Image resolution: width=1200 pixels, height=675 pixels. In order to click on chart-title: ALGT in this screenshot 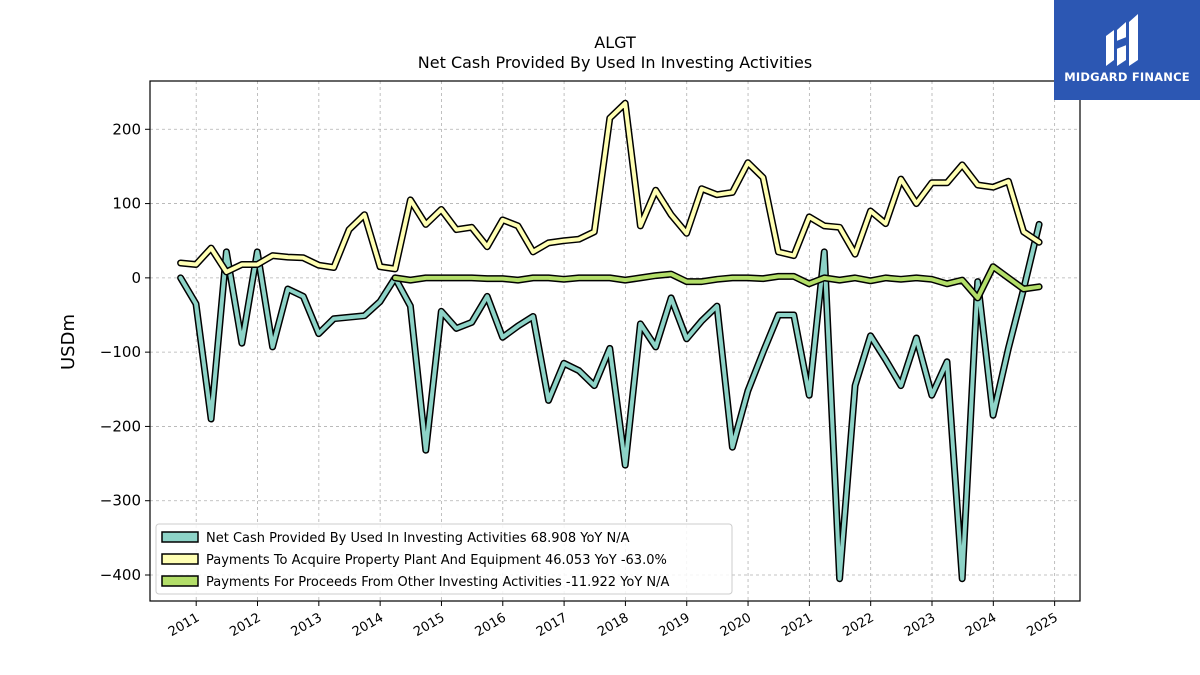, I will do `click(615, 42)`.